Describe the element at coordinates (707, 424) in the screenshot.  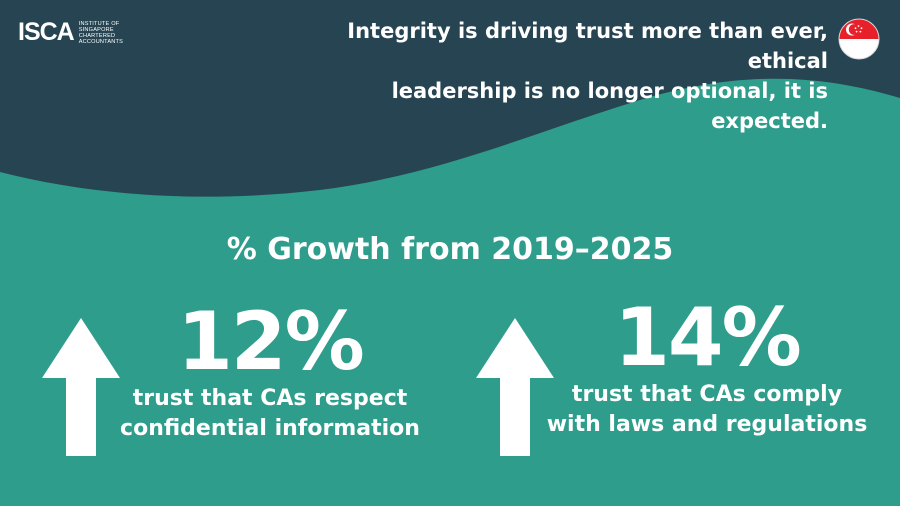
I see `stat-description-line: with laws and regulations` at that location.